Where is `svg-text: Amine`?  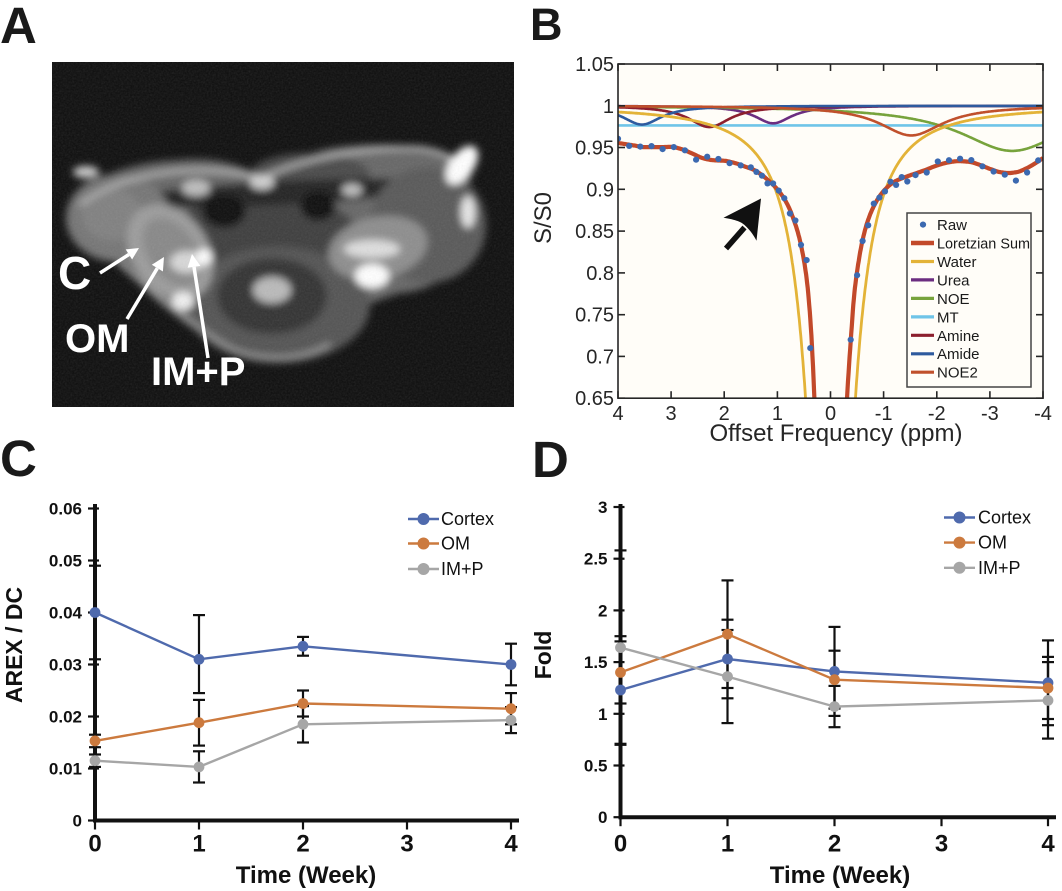 svg-text: Amine is located at coordinates (958, 336).